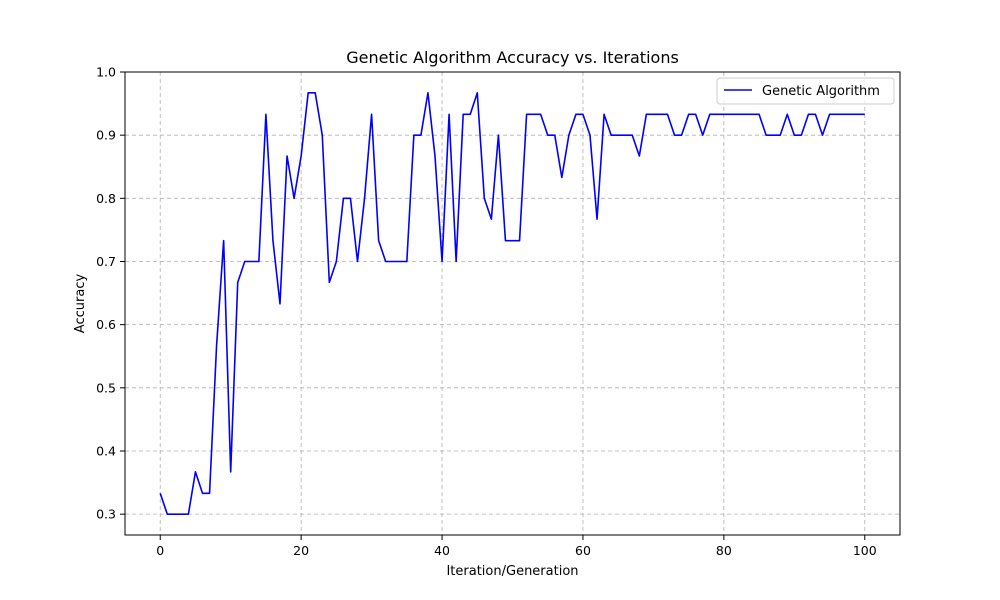 This screenshot has width=1000, height=600. Describe the element at coordinates (442, 550) in the screenshot. I see `x-tick-label: 40` at that location.